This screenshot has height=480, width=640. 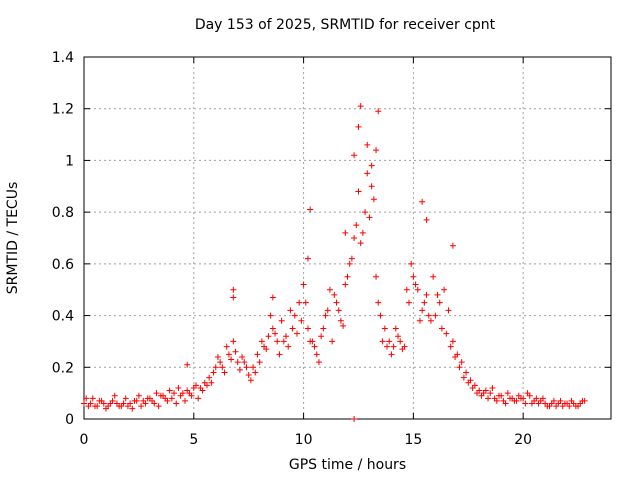 What do you see at coordinates (347, 465) in the screenshot?
I see `x-axis-label: GPS time / hours` at bounding box center [347, 465].